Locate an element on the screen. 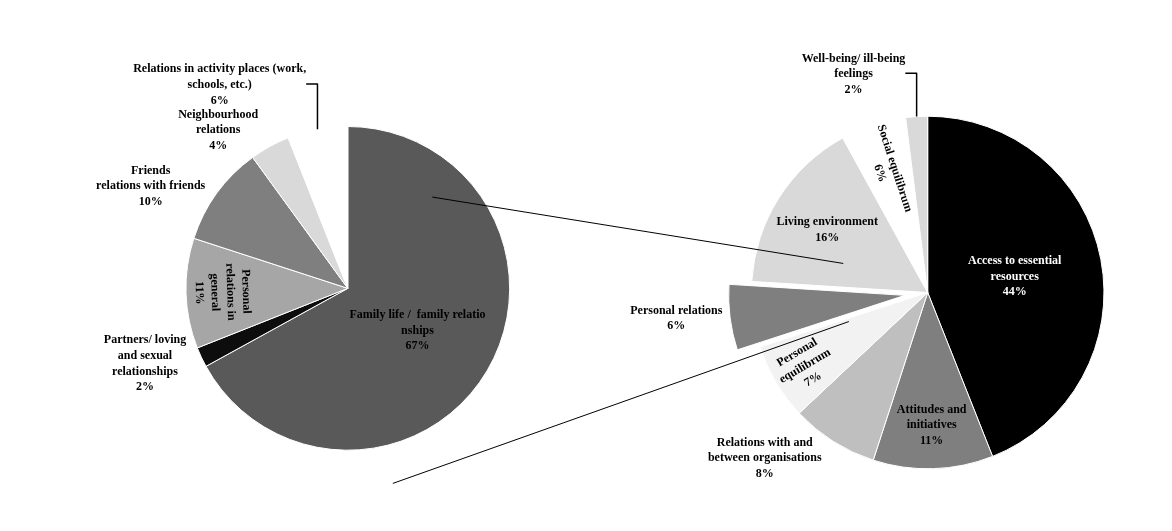  slice-label: Personal relations is located at coordinates (676, 309).